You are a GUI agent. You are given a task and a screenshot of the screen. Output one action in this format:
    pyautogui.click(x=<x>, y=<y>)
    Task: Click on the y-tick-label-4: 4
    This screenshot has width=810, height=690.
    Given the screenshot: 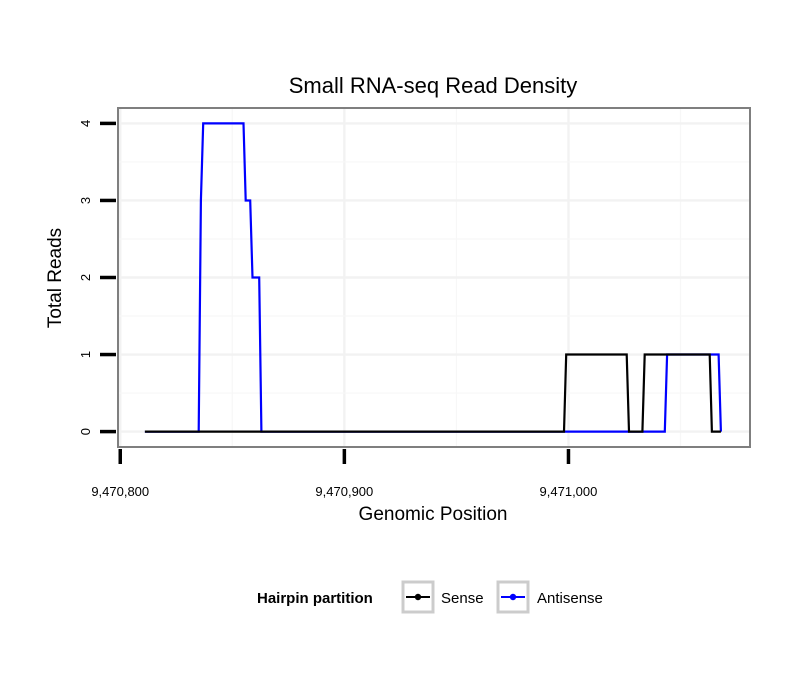 What is the action you would take?
    pyautogui.click(x=85, y=123)
    